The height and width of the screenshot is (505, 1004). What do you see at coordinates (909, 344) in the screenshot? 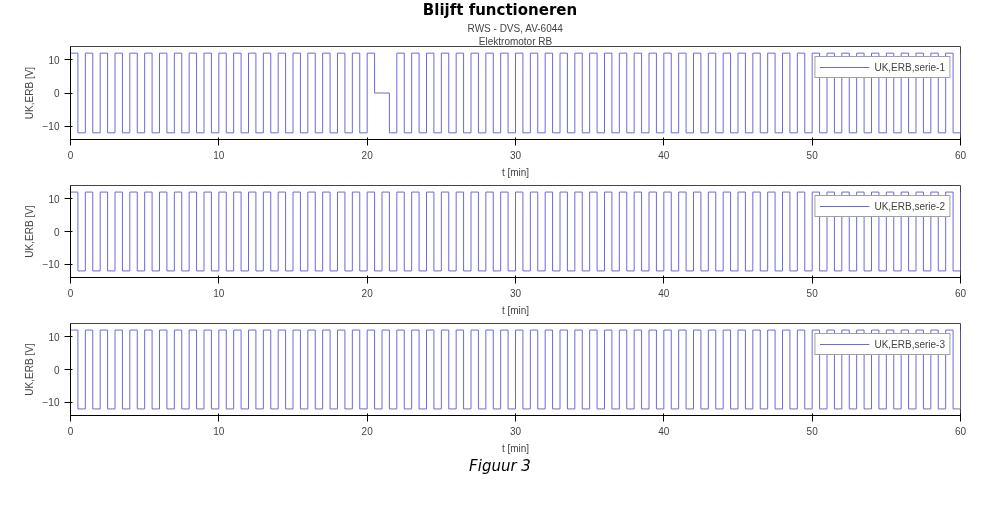
I see `legend-label: UK,ERB,serie-3` at bounding box center [909, 344].